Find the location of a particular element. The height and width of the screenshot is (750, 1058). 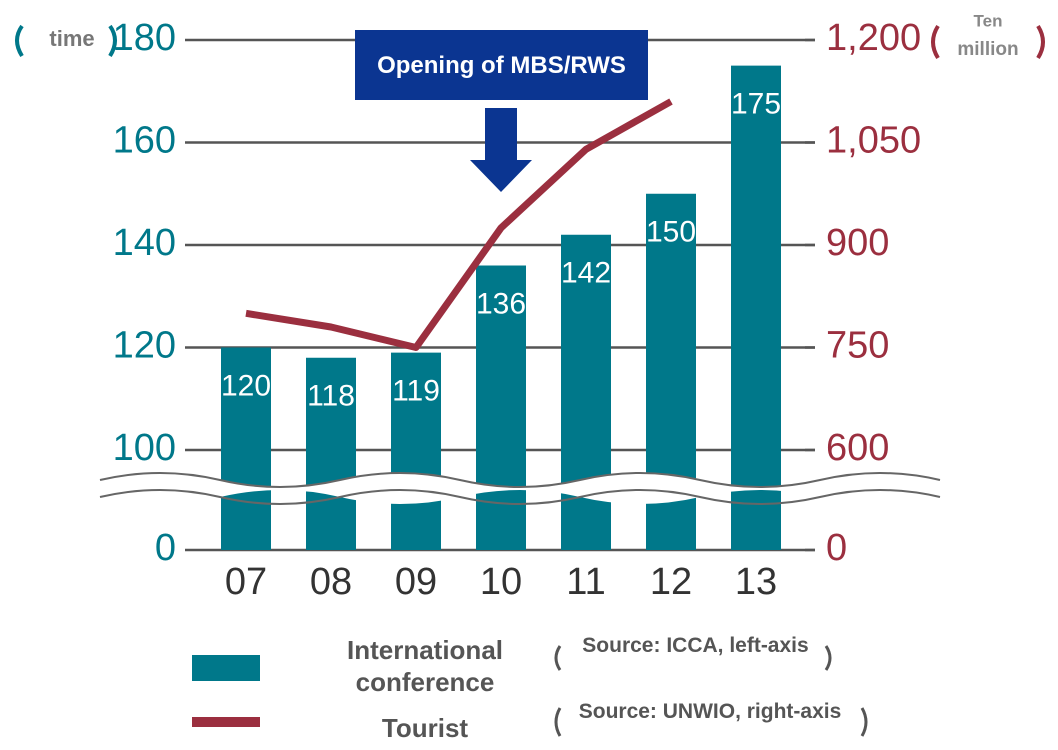

x-tick-label: 07 is located at coordinates (246, 582).